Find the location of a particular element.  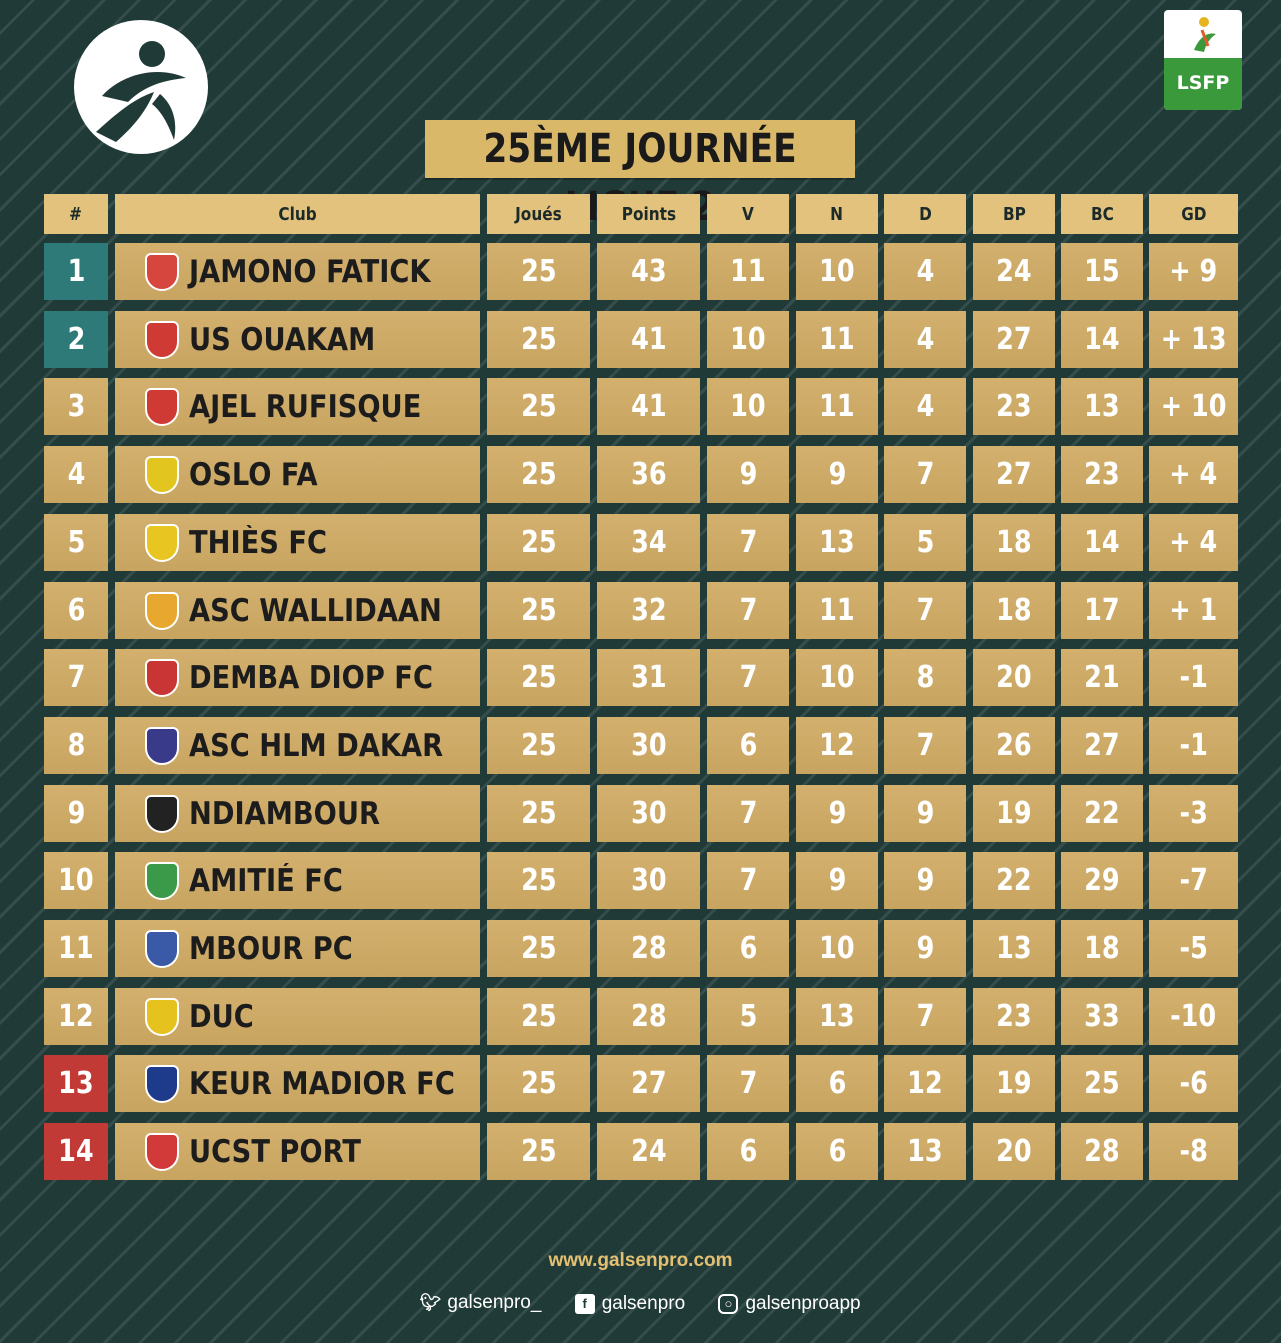

rank-cell: 10 is located at coordinates (76, 880).